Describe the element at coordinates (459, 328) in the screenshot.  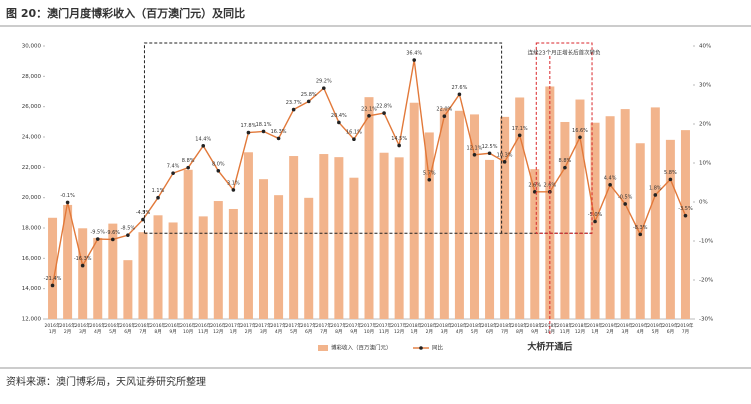
I see `x-tick-label: 2018年 4月` at that location.